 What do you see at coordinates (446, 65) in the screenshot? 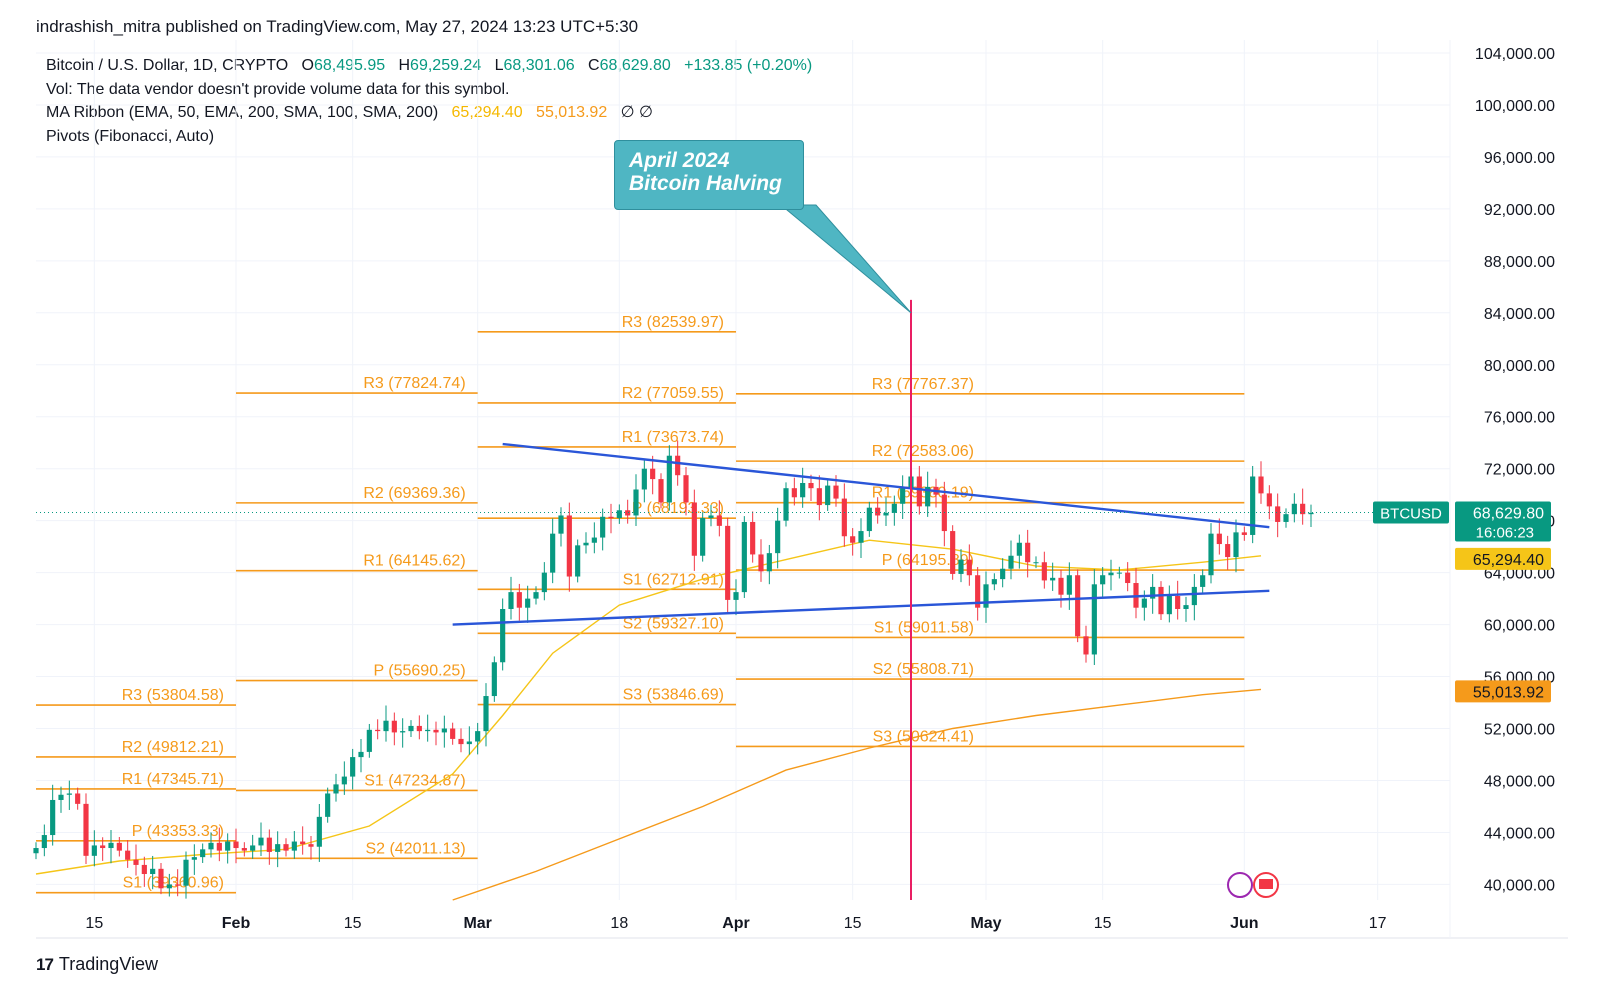
I see `high-value: 69,259.24` at bounding box center [446, 65].